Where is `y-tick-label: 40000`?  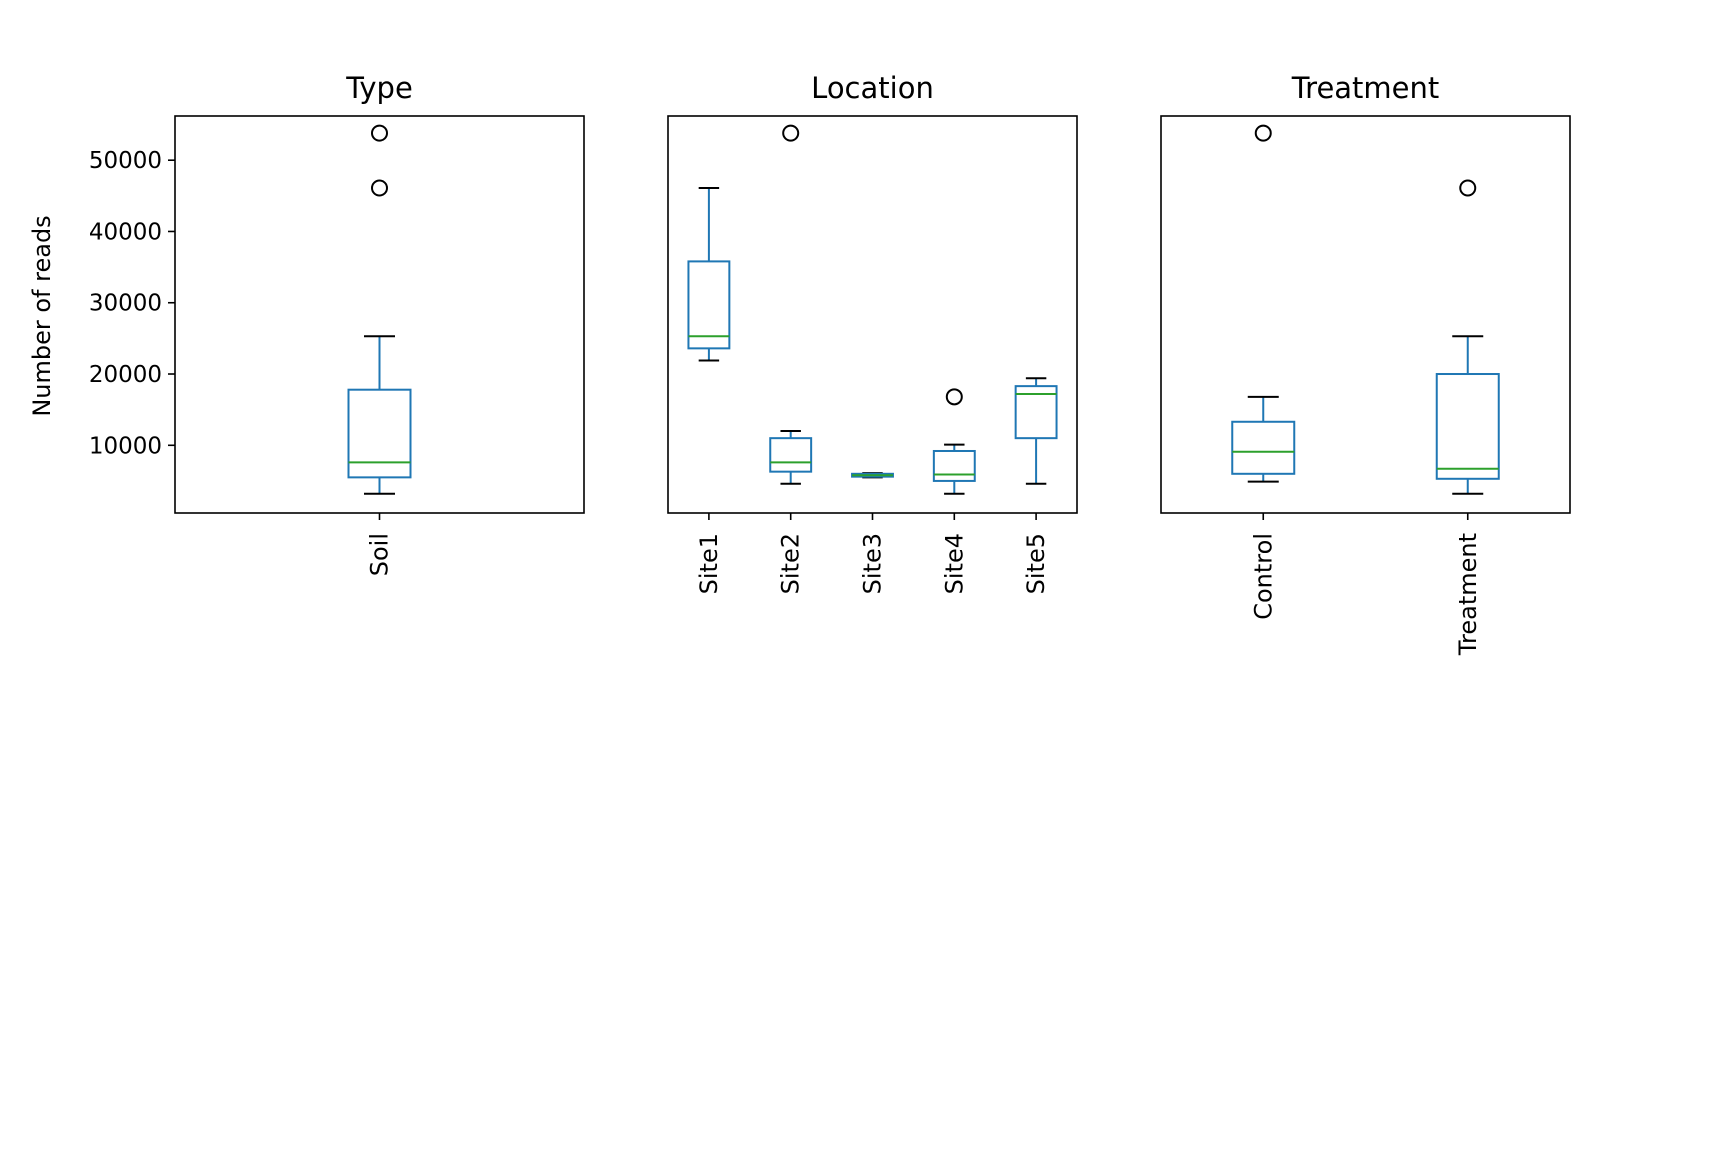 y-tick-label: 40000 is located at coordinates (125, 232).